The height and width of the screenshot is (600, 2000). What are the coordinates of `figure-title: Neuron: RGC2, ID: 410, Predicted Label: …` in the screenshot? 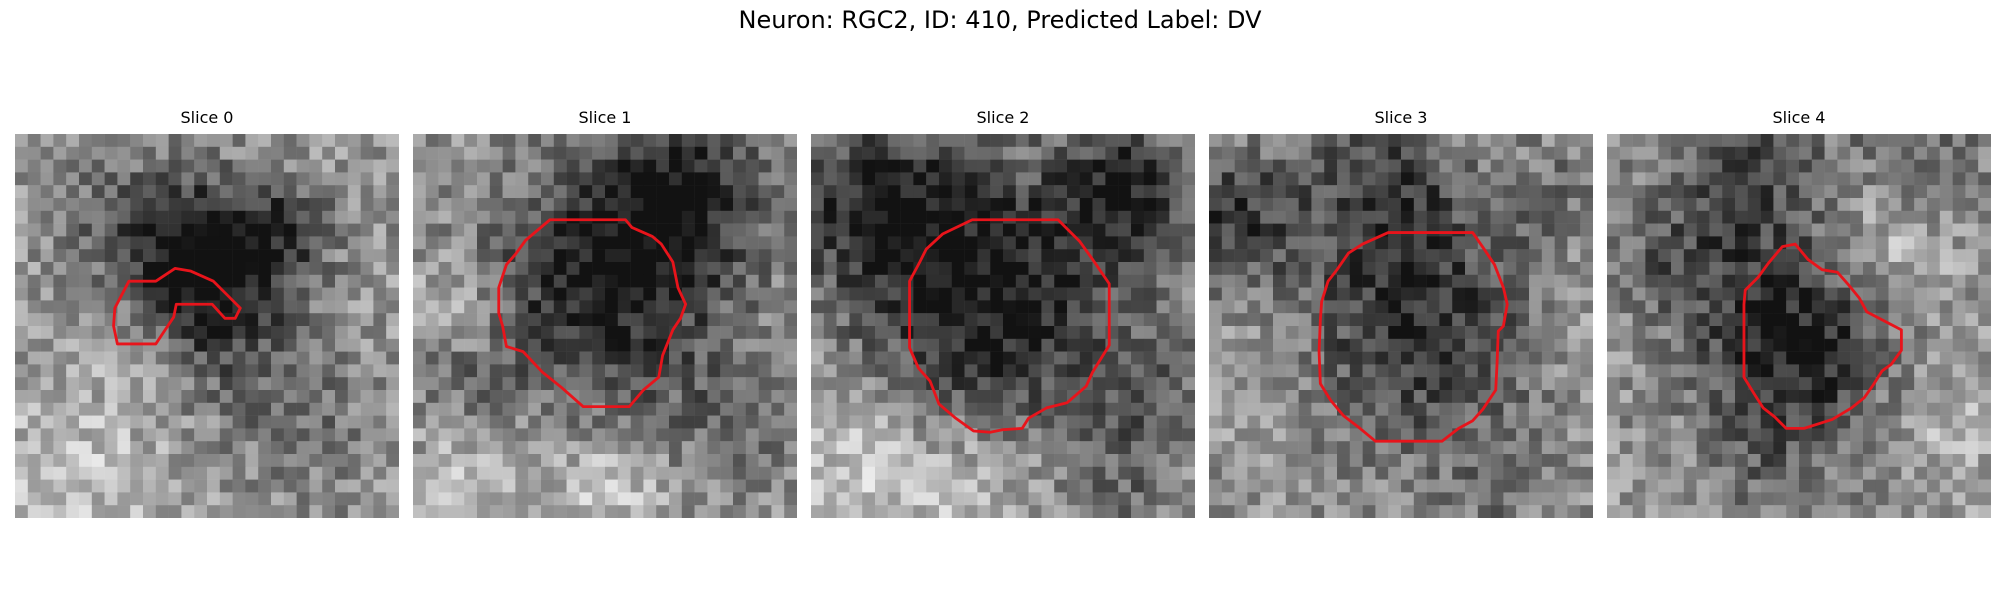 It's located at (1000, 20).